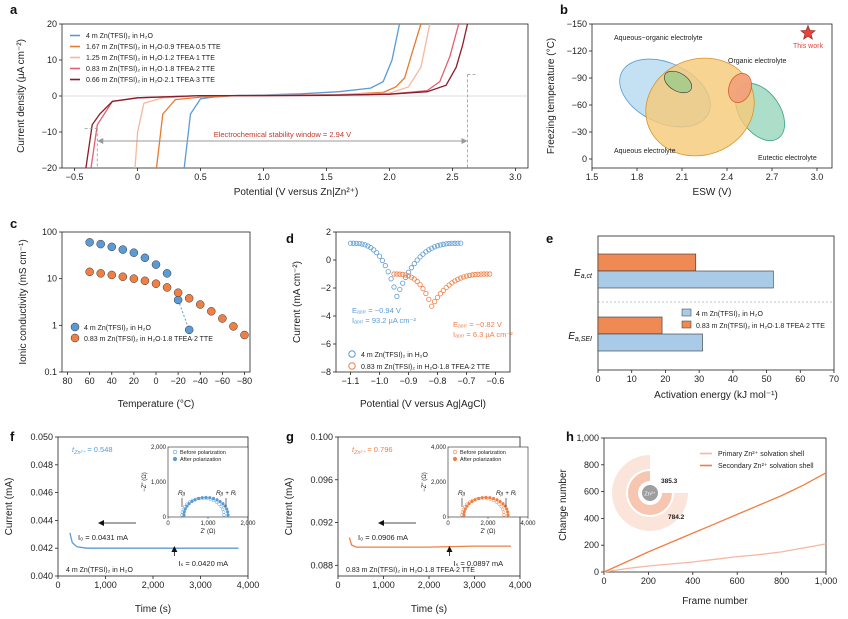 This screenshot has width=848, height=619. I want to click on panel-label: a, so click(14, 9).